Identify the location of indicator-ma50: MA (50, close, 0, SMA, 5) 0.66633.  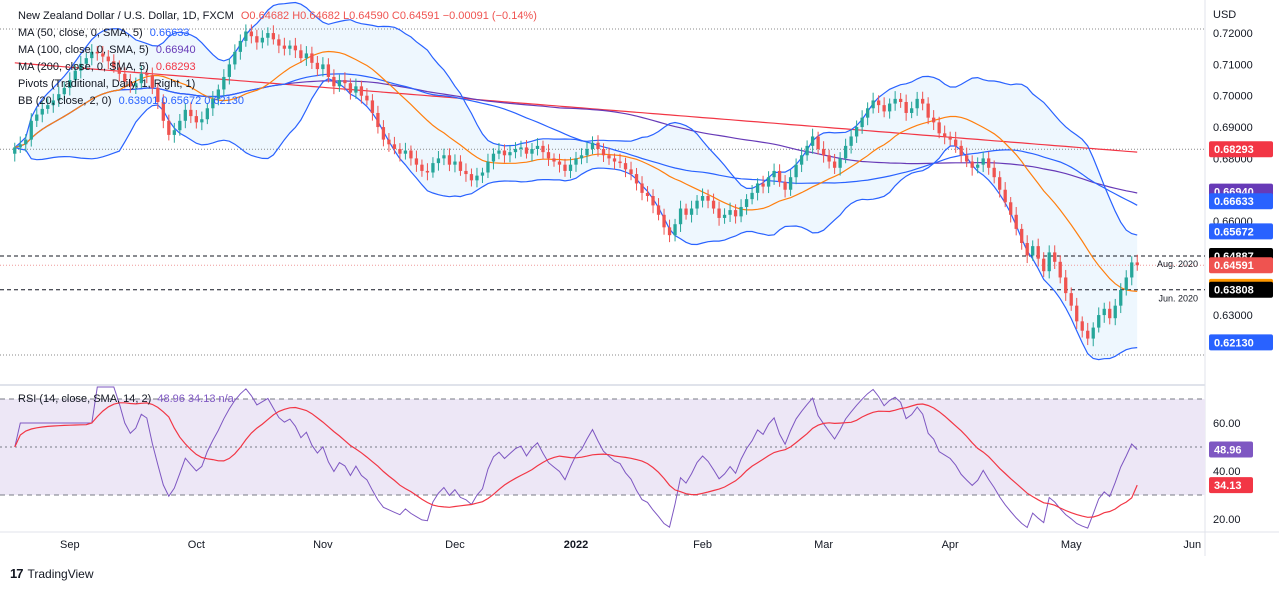
(277, 33).